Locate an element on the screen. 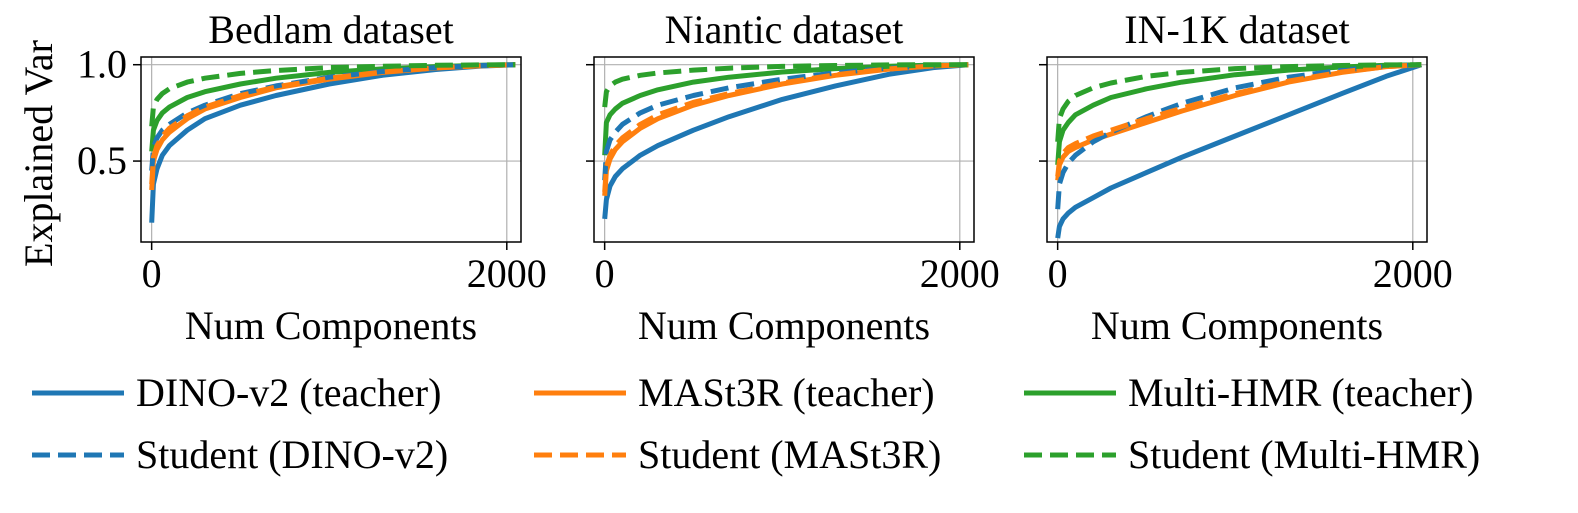 The height and width of the screenshot is (513, 1578). legend-entry-mast3r-teacher: MASt3R (teacher) is located at coordinates (734, 392).